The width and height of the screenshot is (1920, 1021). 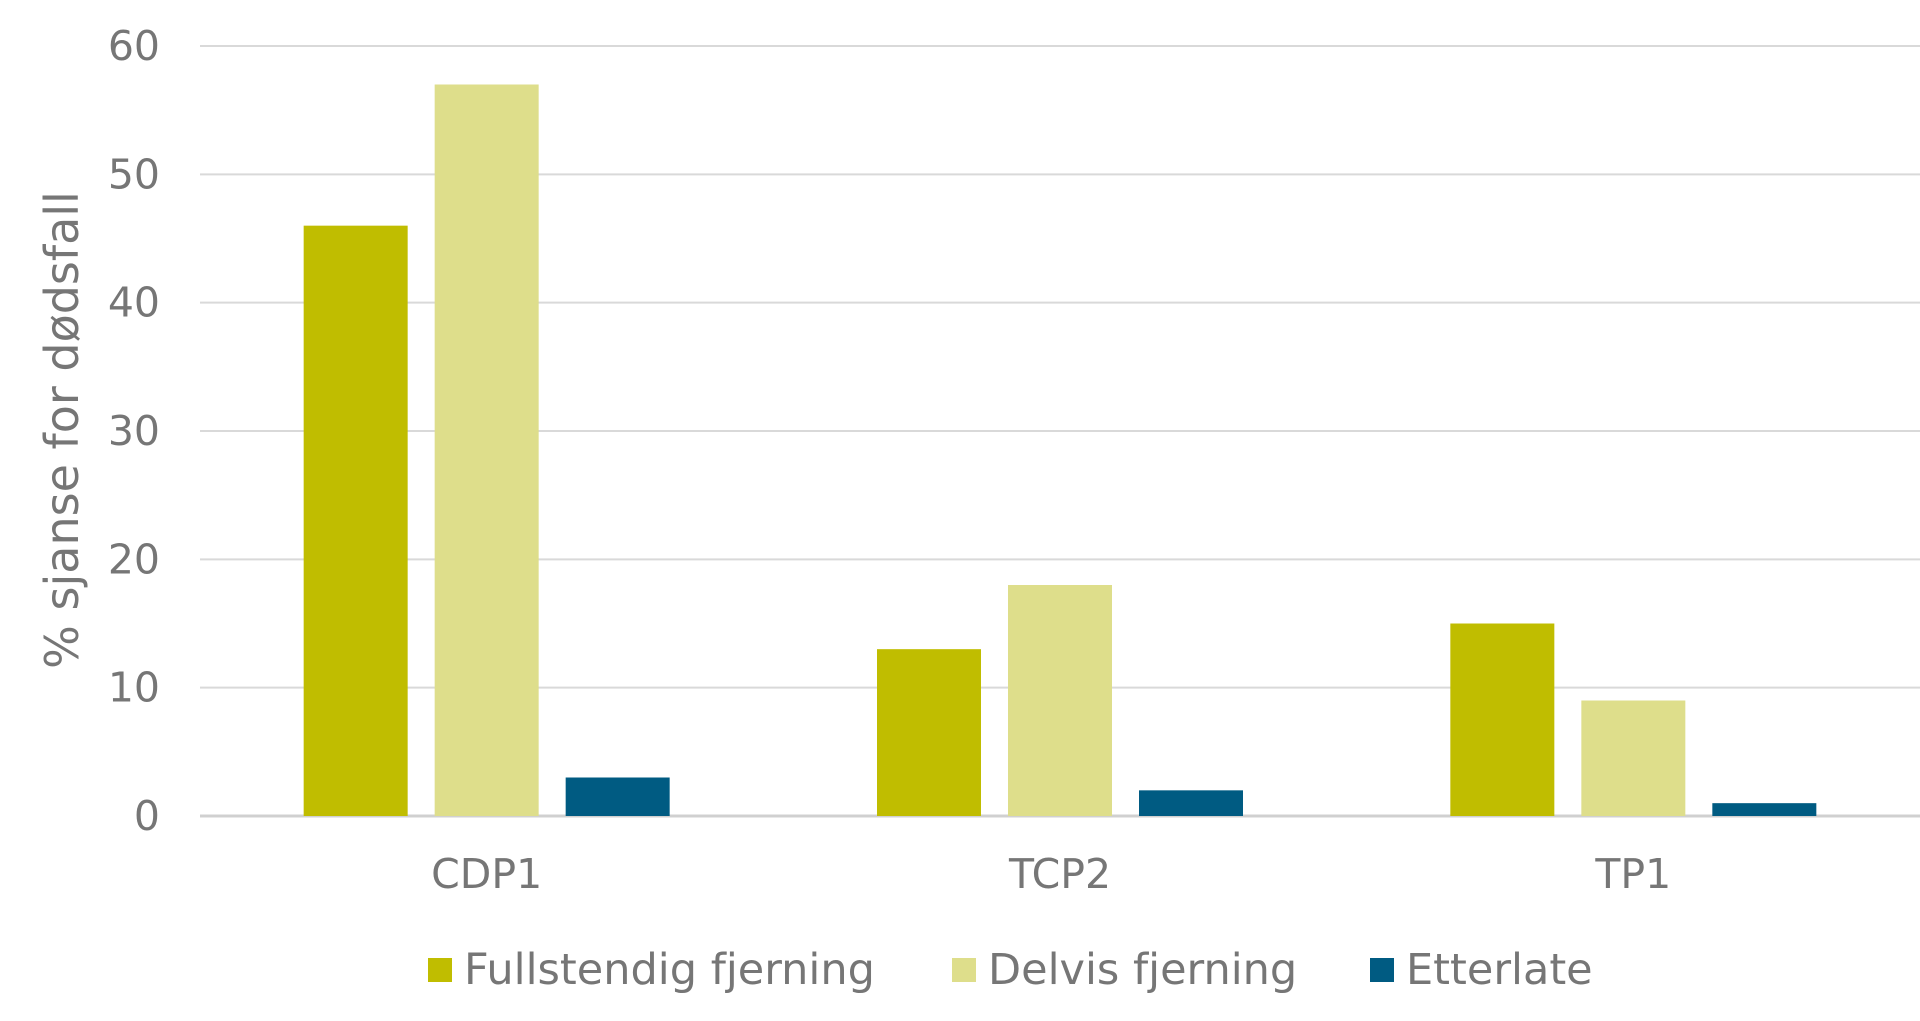 What do you see at coordinates (134, 174) in the screenshot?
I see `y-tick-label: 50` at bounding box center [134, 174].